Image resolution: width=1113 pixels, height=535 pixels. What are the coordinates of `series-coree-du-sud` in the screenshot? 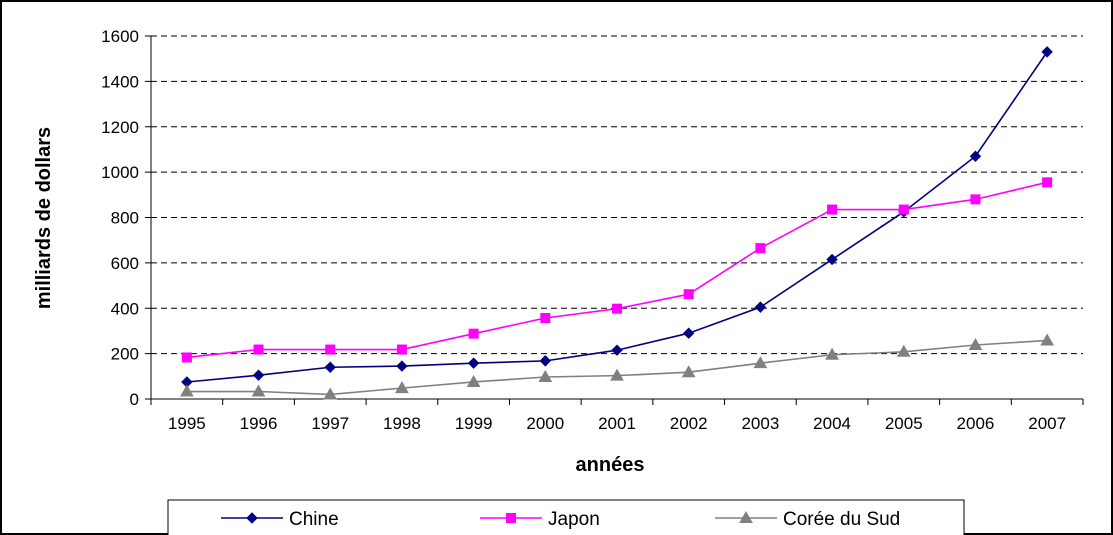 It's located at (617, 366).